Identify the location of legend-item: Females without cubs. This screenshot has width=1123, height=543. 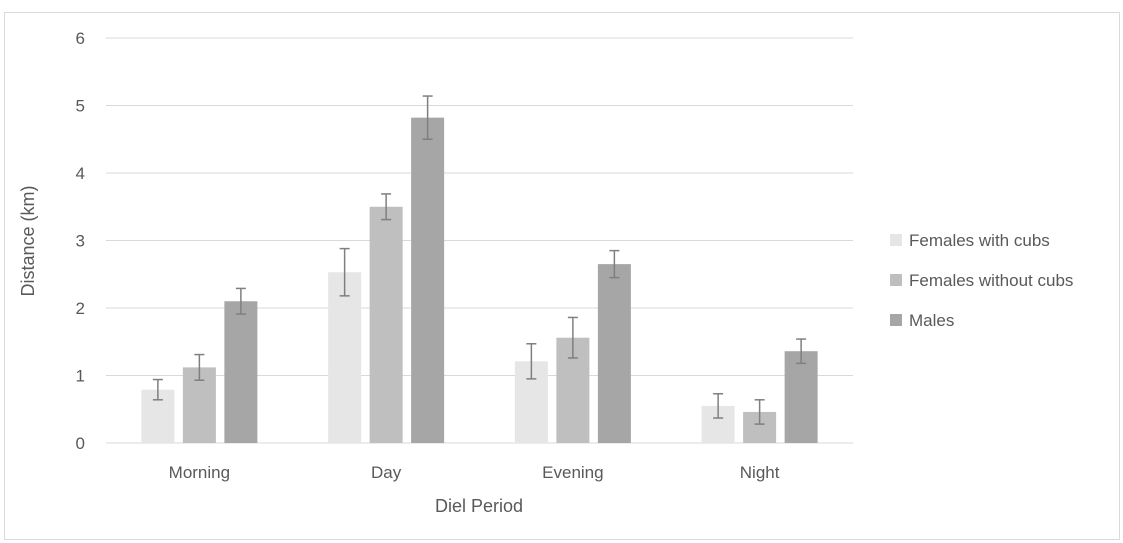
(981, 280).